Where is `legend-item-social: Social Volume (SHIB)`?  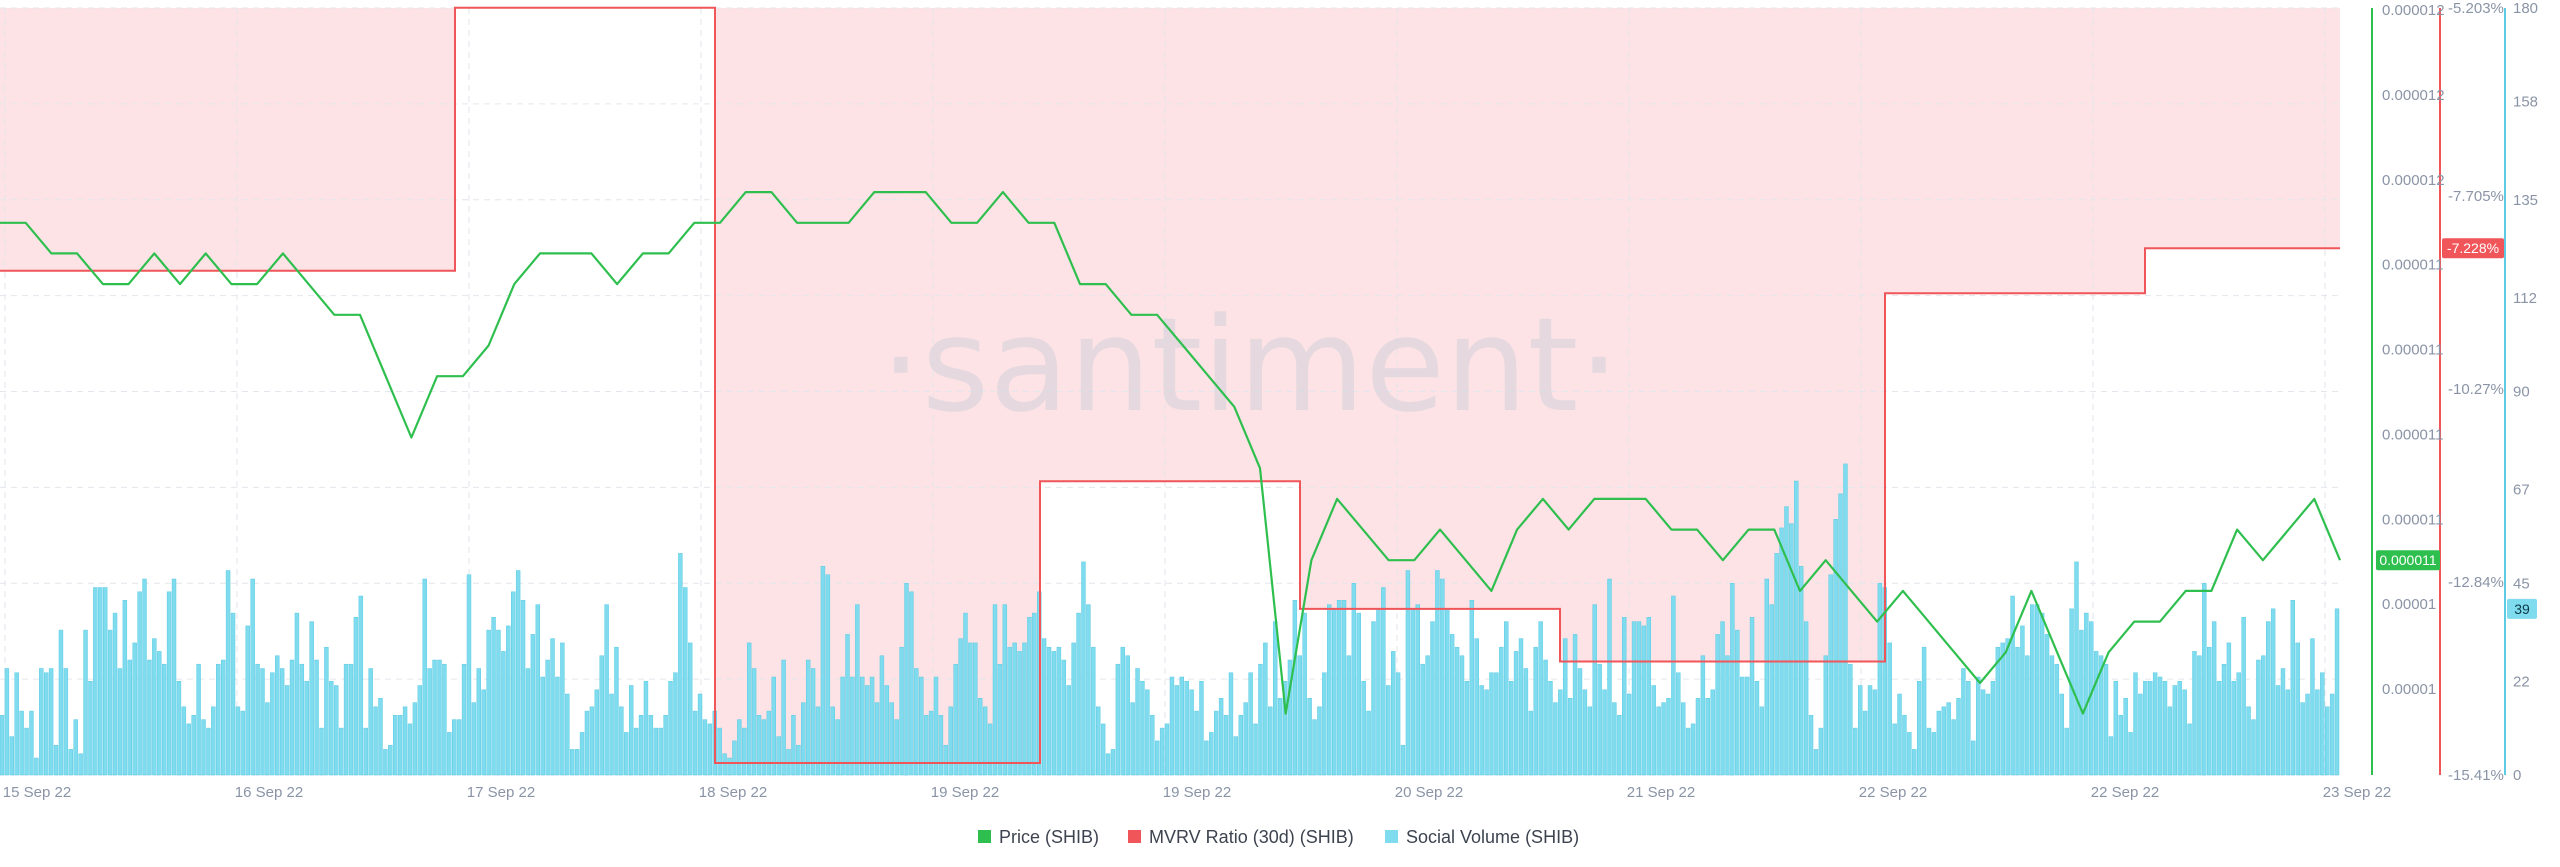 legend-item-social: Social Volume (SHIB) is located at coordinates (1482, 837).